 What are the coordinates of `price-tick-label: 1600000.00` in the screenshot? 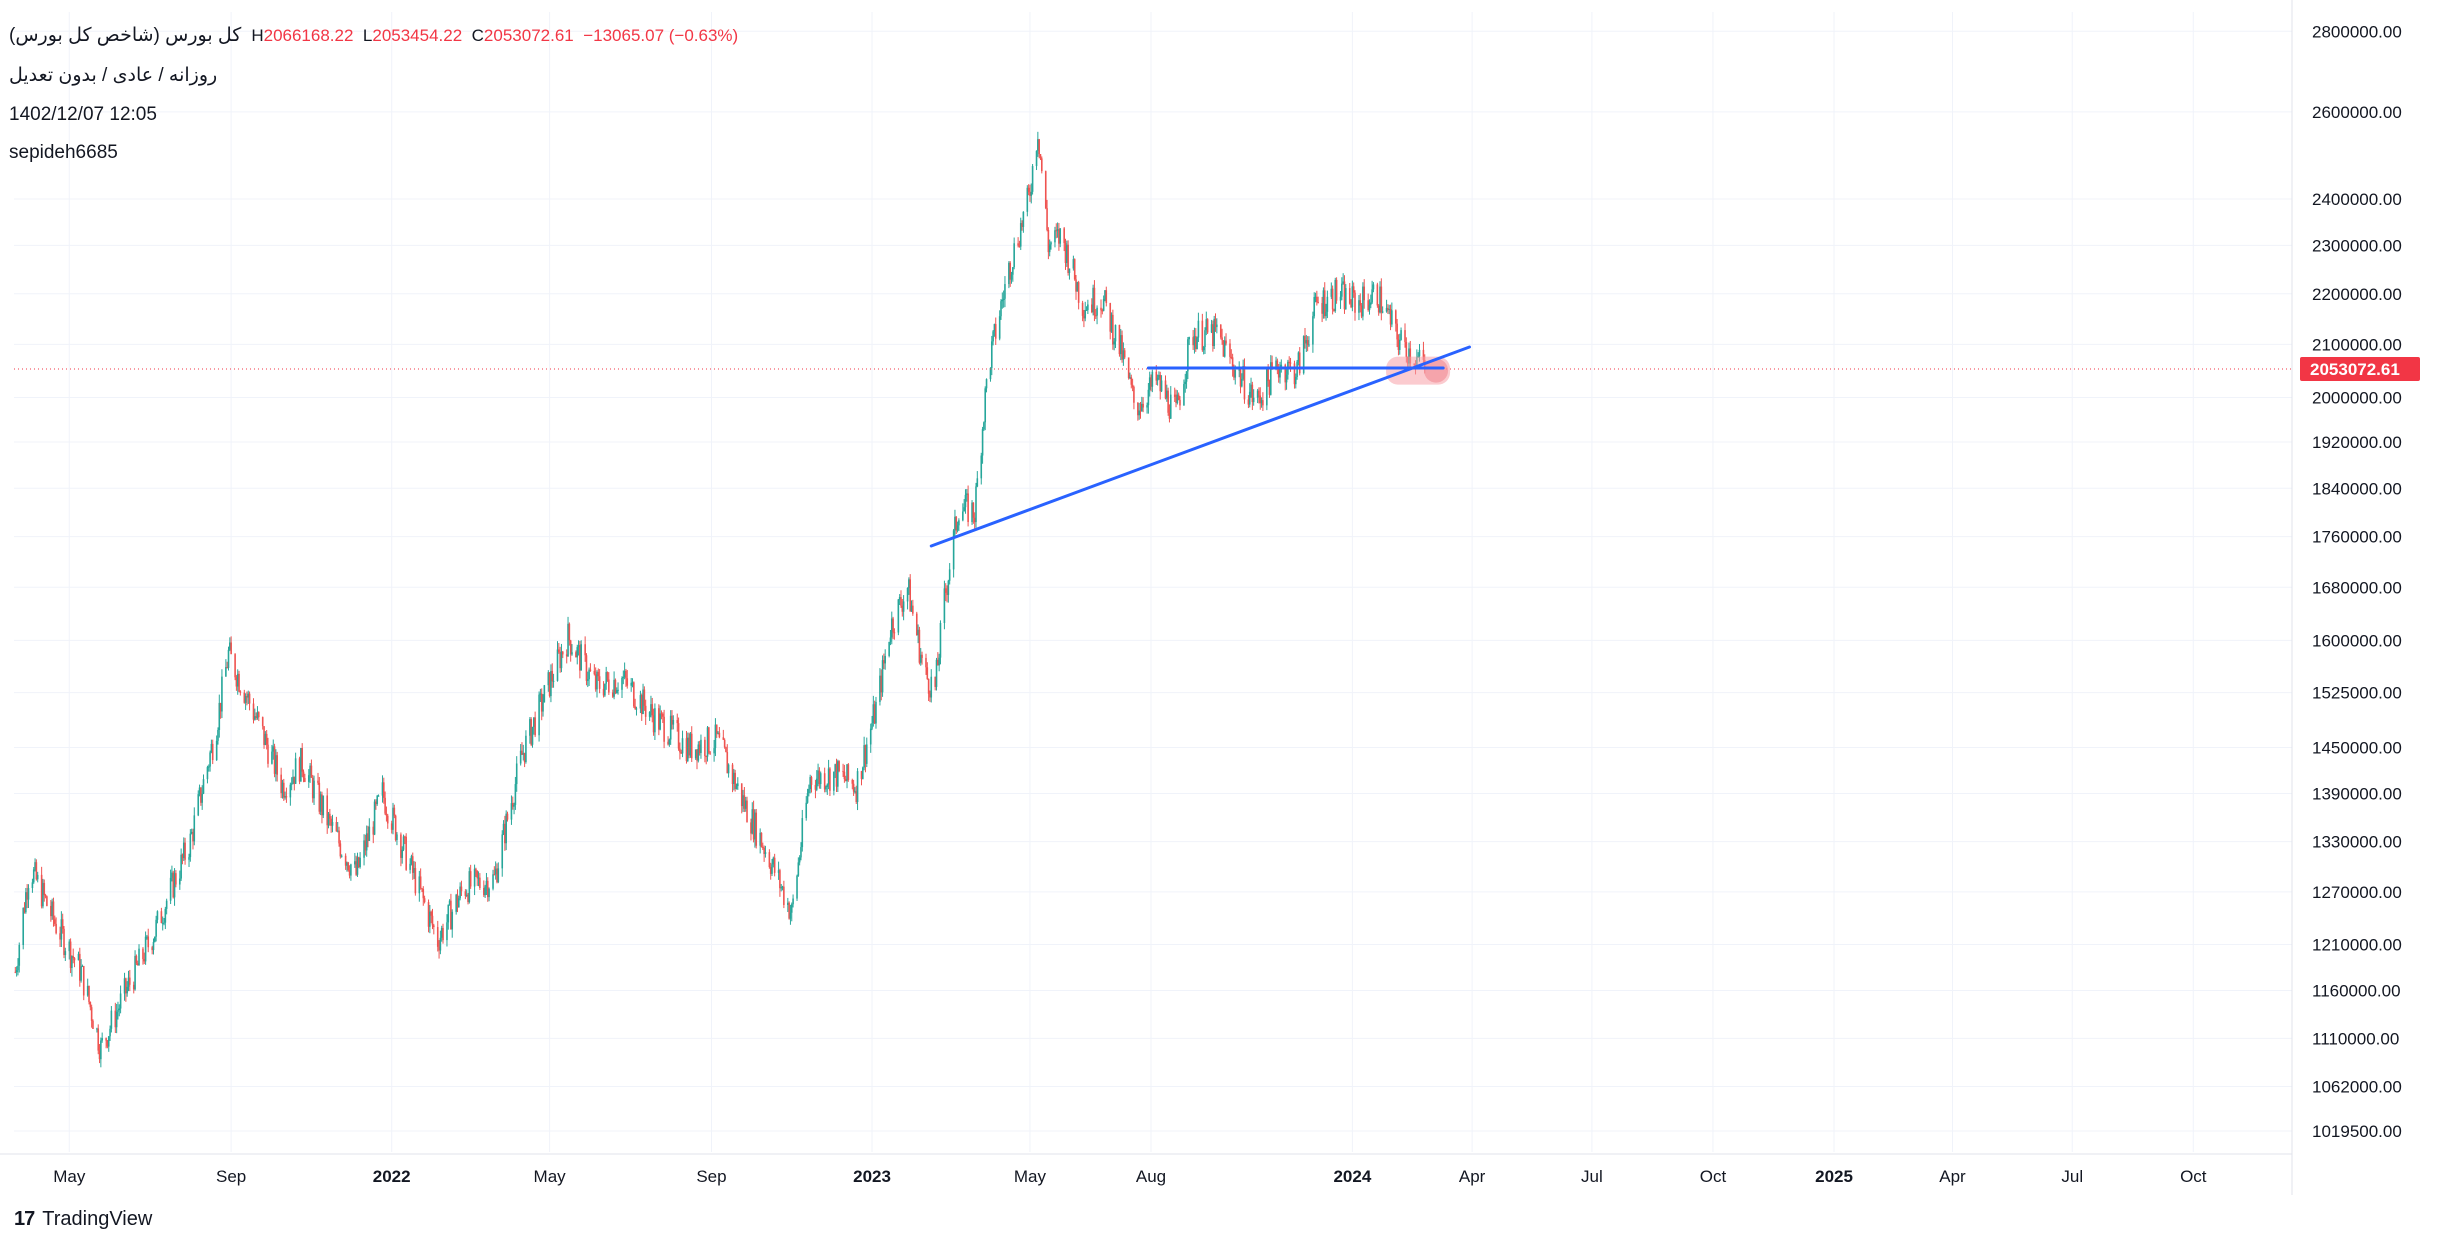 It's located at (2357, 640).